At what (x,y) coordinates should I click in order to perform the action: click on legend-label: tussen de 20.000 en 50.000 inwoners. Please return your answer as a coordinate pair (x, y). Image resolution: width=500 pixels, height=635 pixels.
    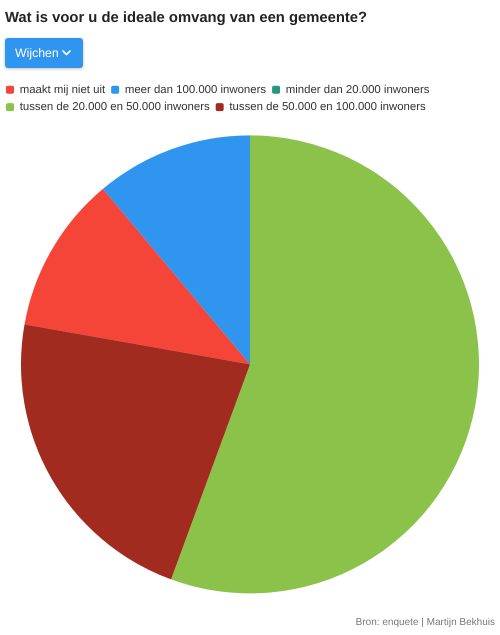
    Looking at the image, I should click on (115, 107).